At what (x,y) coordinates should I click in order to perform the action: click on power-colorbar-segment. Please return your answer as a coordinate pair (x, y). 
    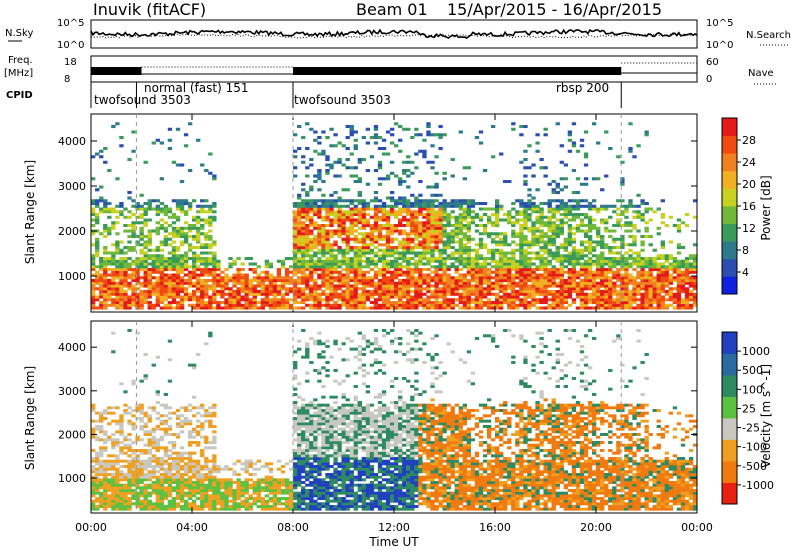
    Looking at the image, I should click on (729, 144).